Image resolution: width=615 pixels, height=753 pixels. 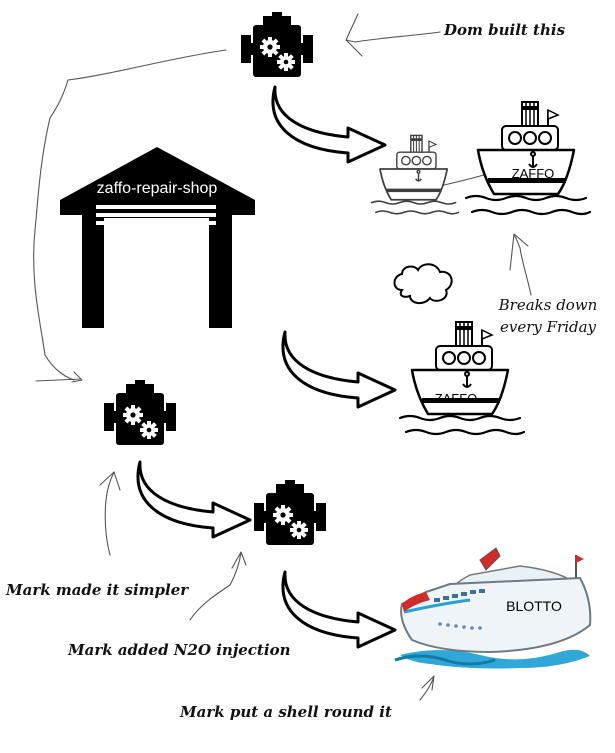 I want to click on caption-mark-shell: Mark put a shell round it, so click(x=286, y=712).